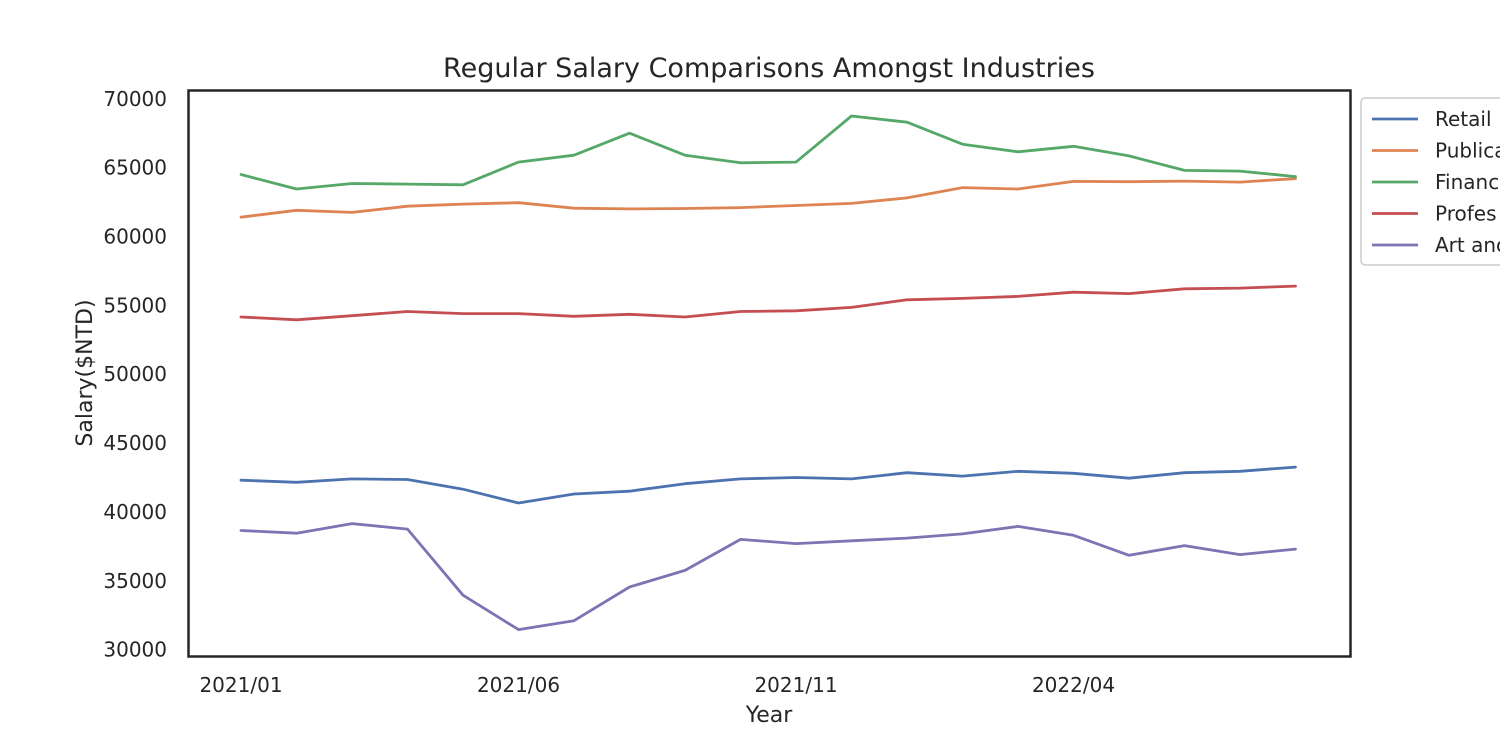  I want to click on legend-box, so click(1430, 181).